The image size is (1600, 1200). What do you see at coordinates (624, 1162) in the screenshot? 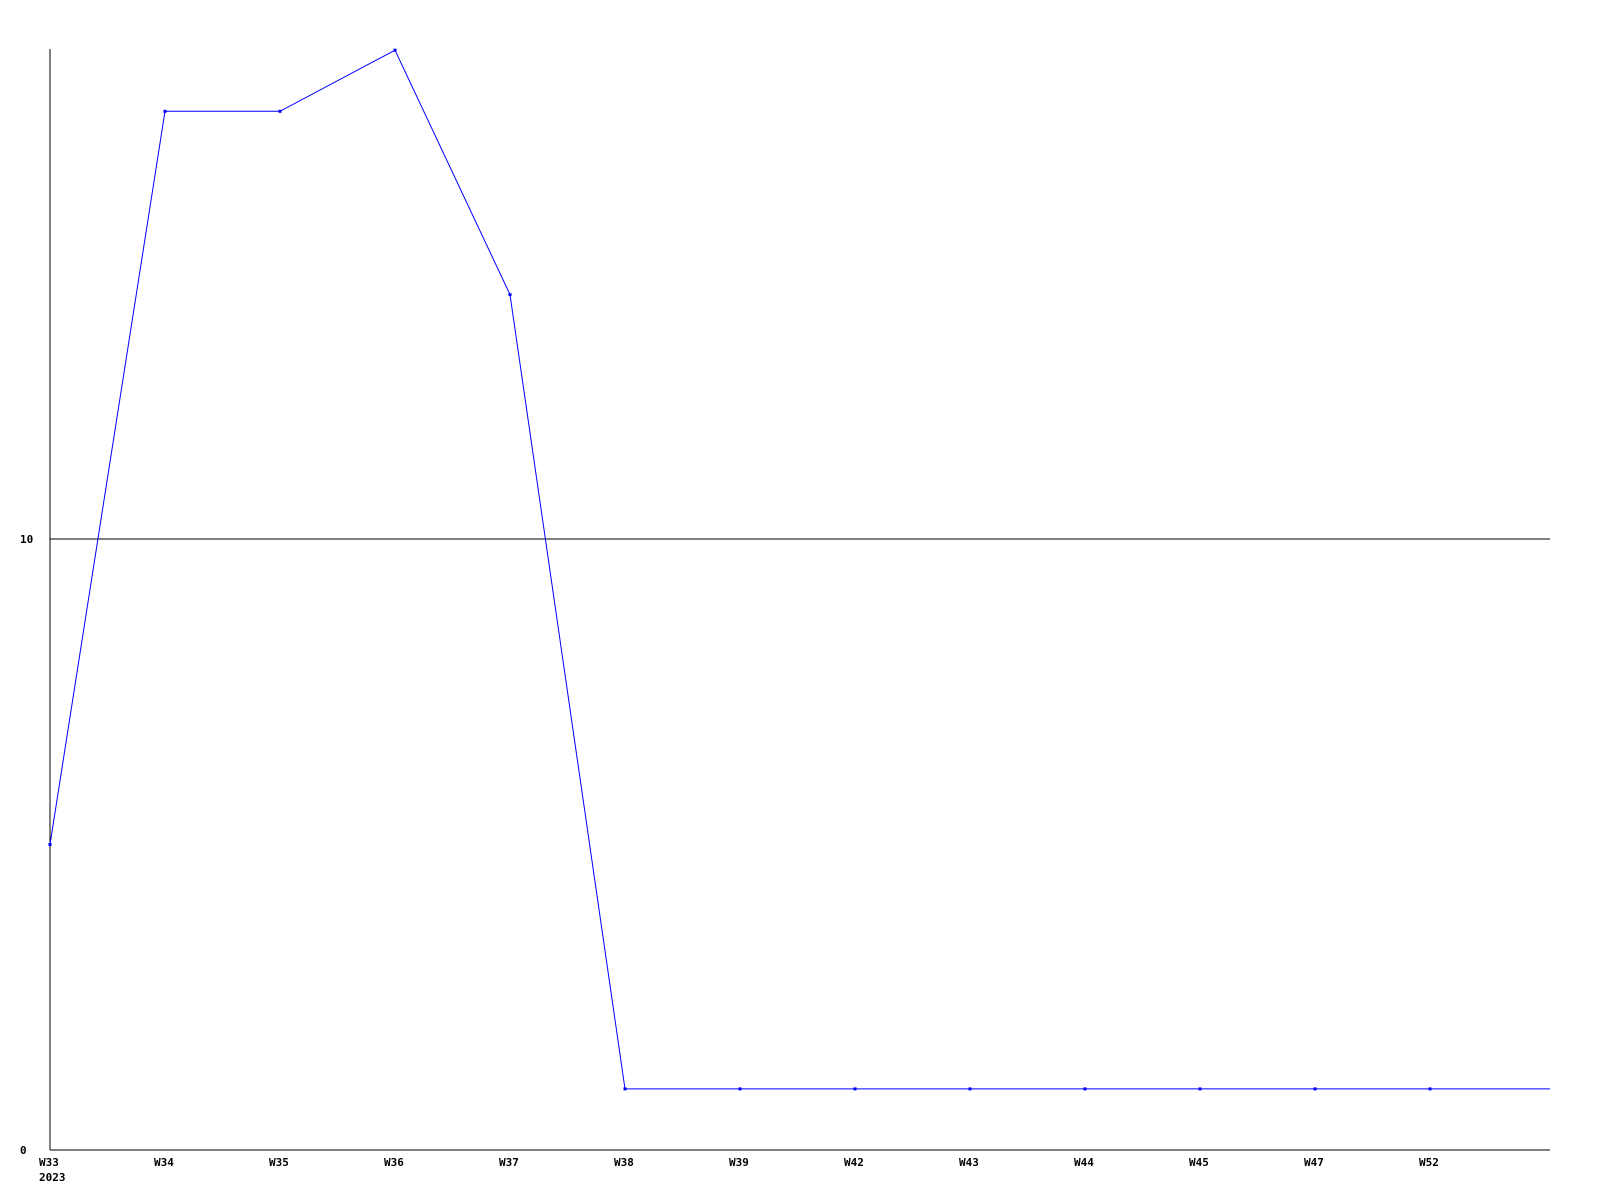
I see `x-tick-label: W38` at bounding box center [624, 1162].